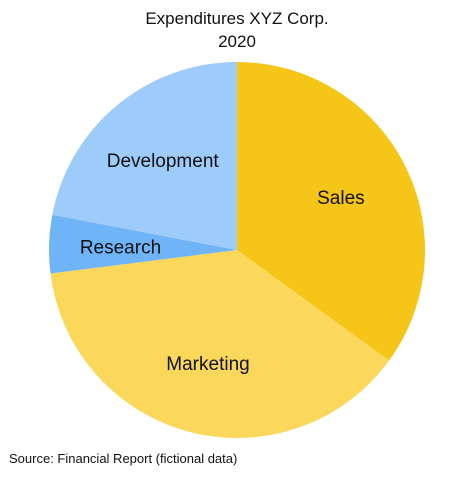 The width and height of the screenshot is (474, 479). What do you see at coordinates (120, 247) in the screenshot?
I see `pie-label-research: Research` at bounding box center [120, 247].